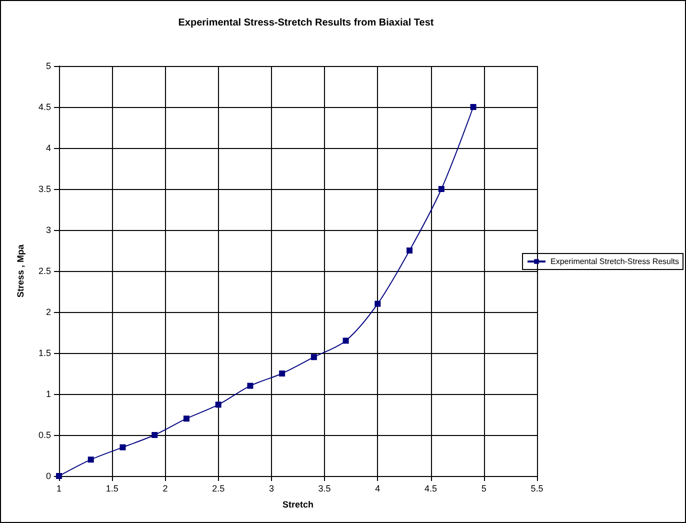 The height and width of the screenshot is (523, 686). Describe the element at coordinates (44, 271) in the screenshot. I see `y-tick-label: 2.5` at that location.